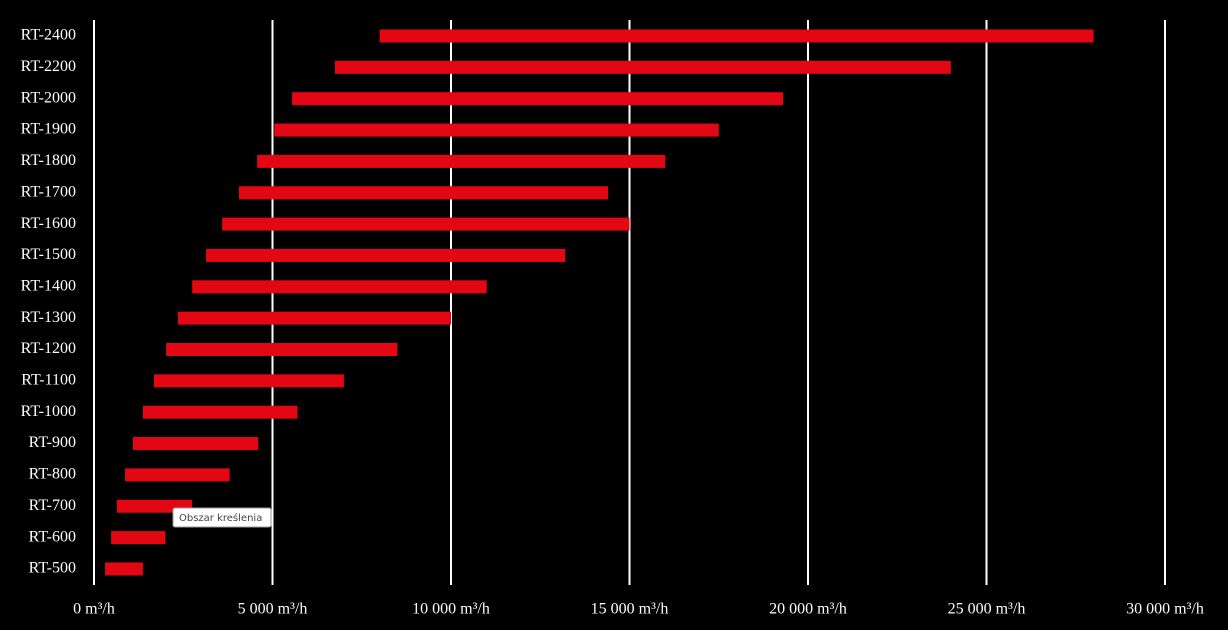 This screenshot has height=630, width=1228. Describe the element at coordinates (808, 609) in the screenshot. I see `x-tick-label: 20 000 m³/h` at that location.